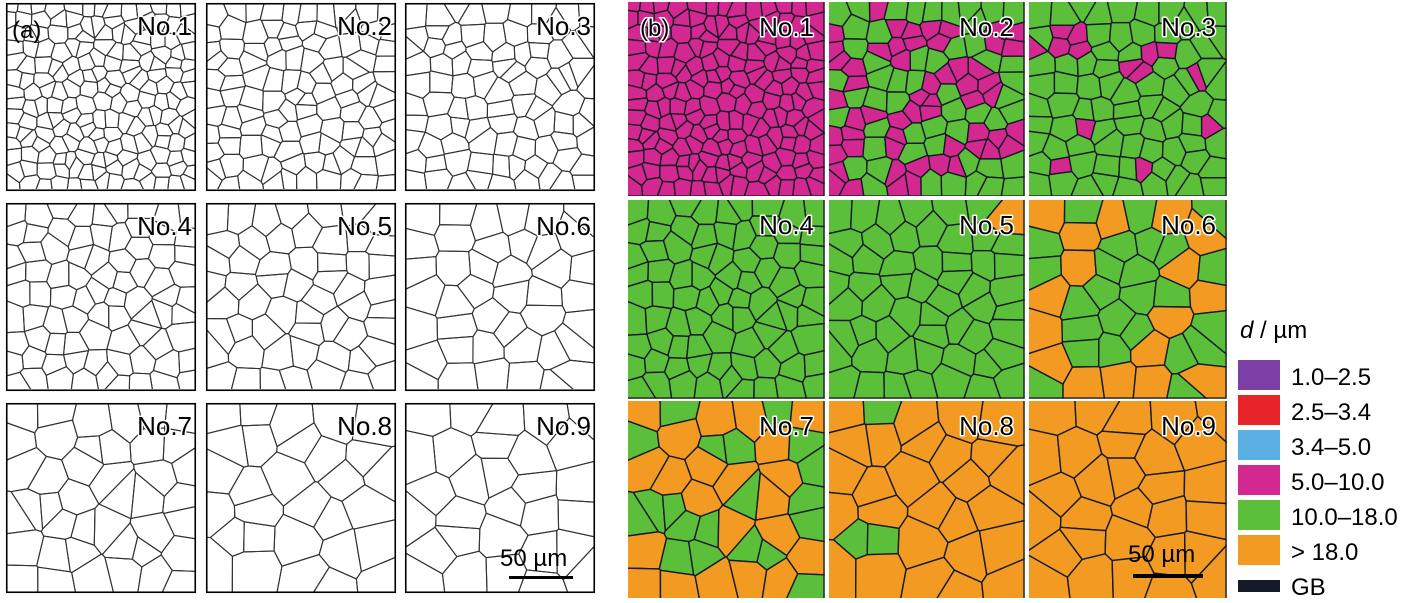  I want to click on panel-b-tile: No.1, so click(726, 99).